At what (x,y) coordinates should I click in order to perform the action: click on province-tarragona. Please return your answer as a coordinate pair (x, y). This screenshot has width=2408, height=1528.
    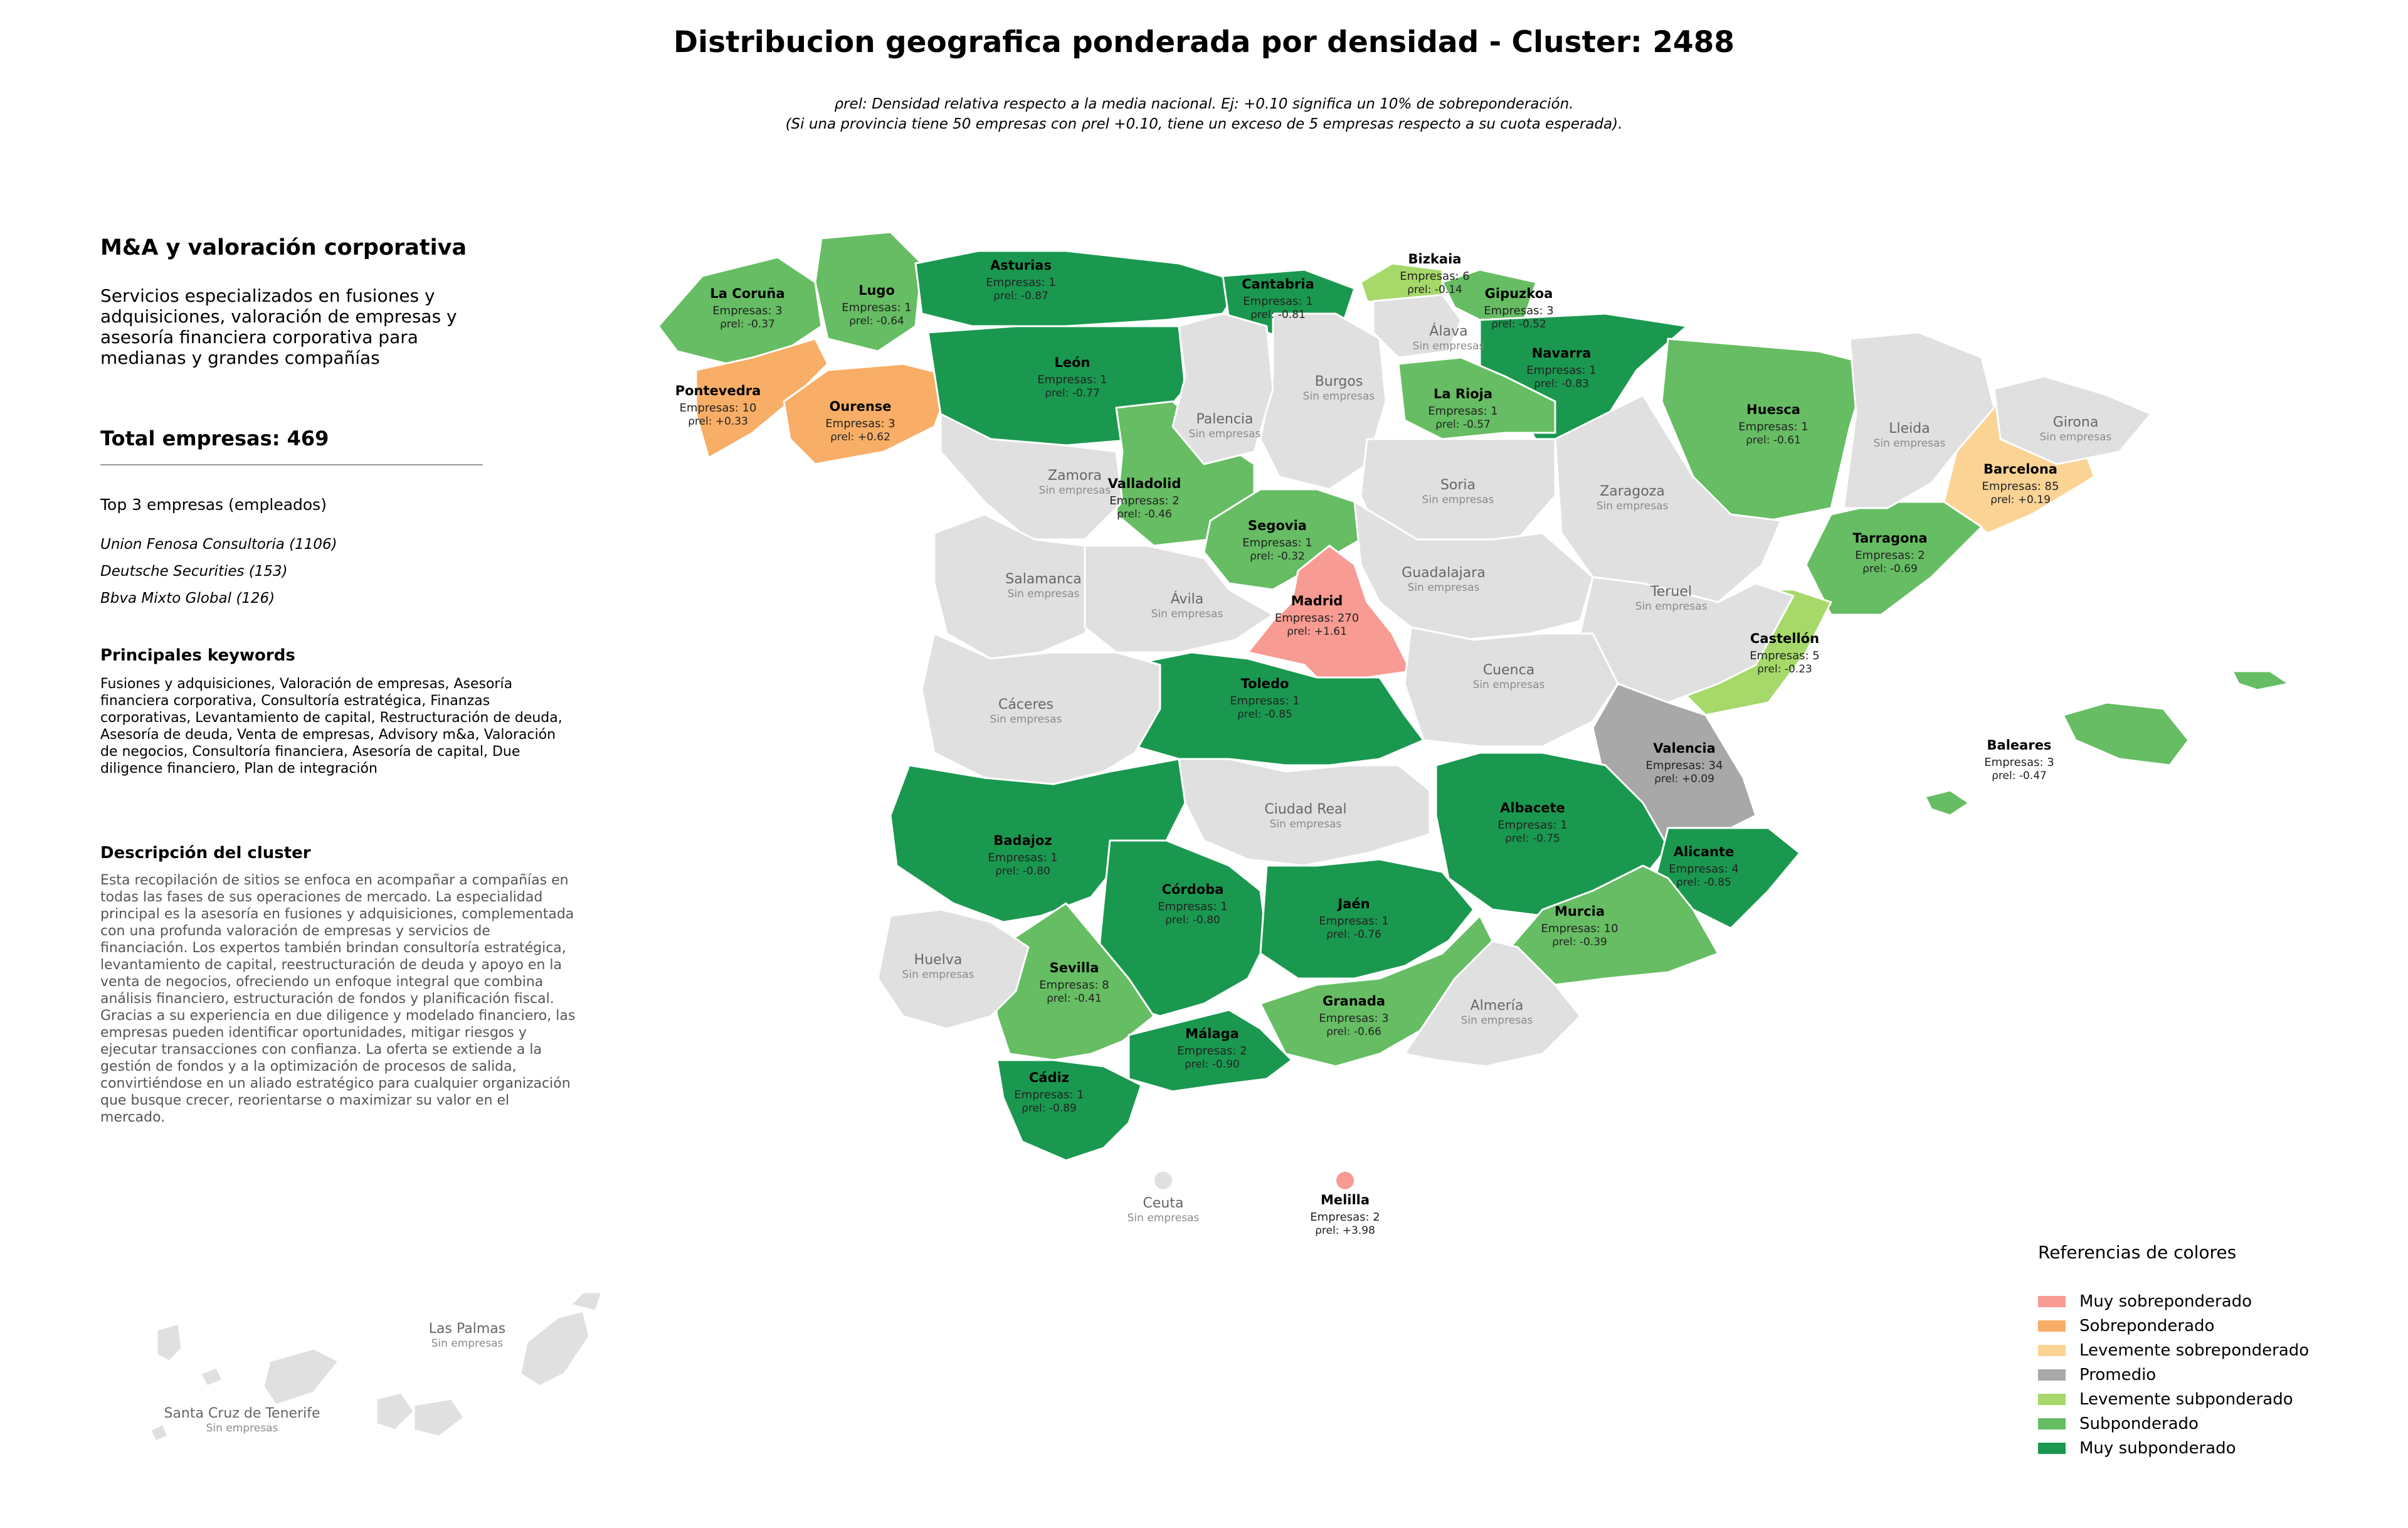
    Looking at the image, I should click on (1894, 558).